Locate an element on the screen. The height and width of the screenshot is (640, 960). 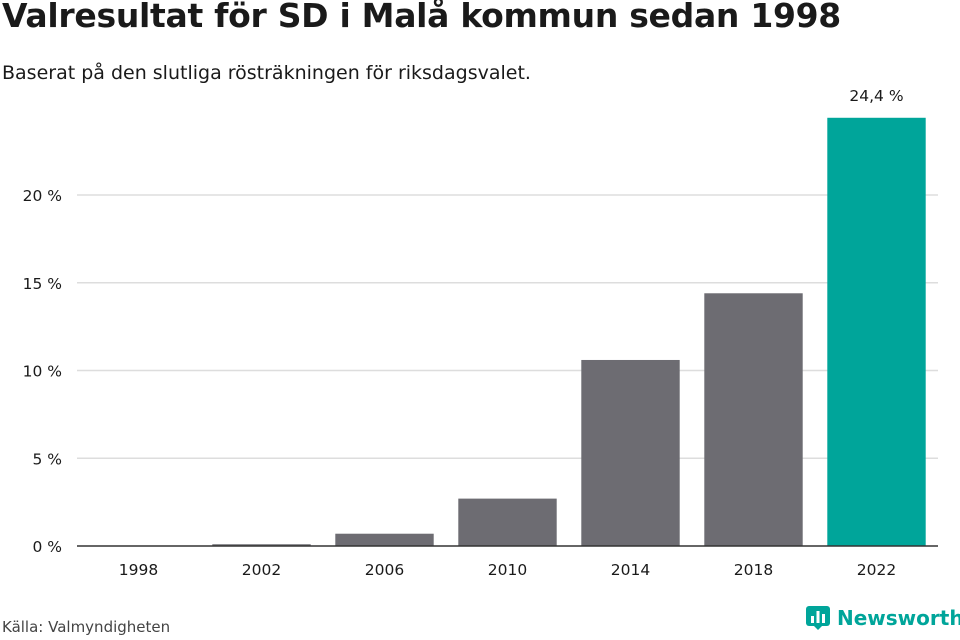
logo-text: Newsworthy is located at coordinates (898, 618).